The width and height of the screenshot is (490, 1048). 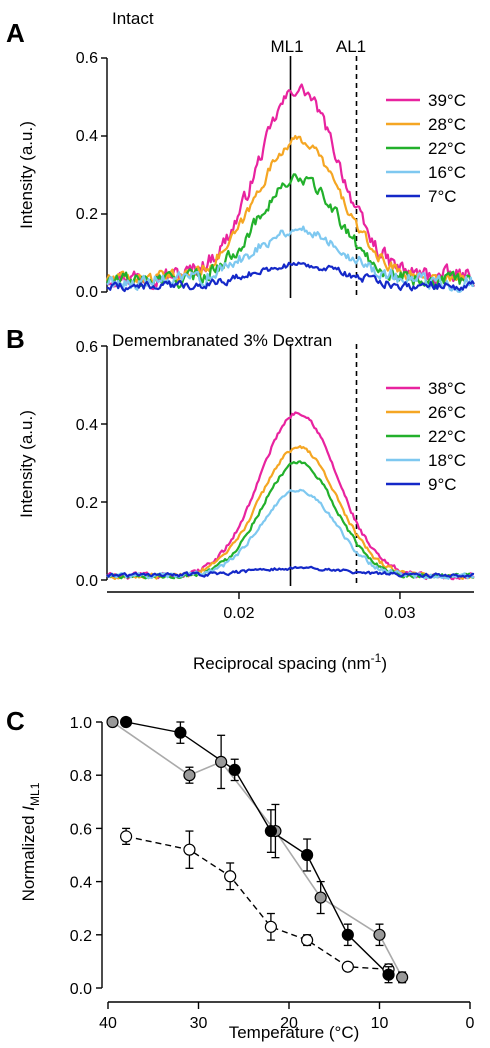 What do you see at coordinates (35, 794) in the screenshot?
I see `panel-c-ylabel-subscript: ML1` at bounding box center [35, 794].